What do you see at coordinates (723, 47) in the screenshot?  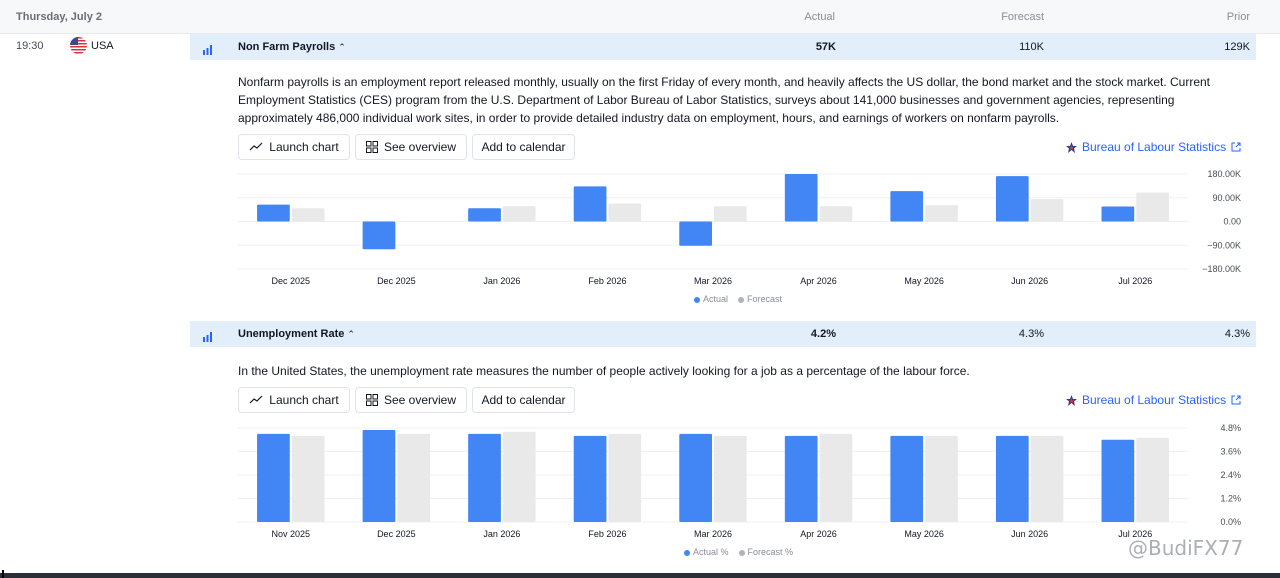 I see `event-row-nonfarm-payrolls: Non Farm Payrolls ⌃ 57K 110K 129K` at bounding box center [723, 47].